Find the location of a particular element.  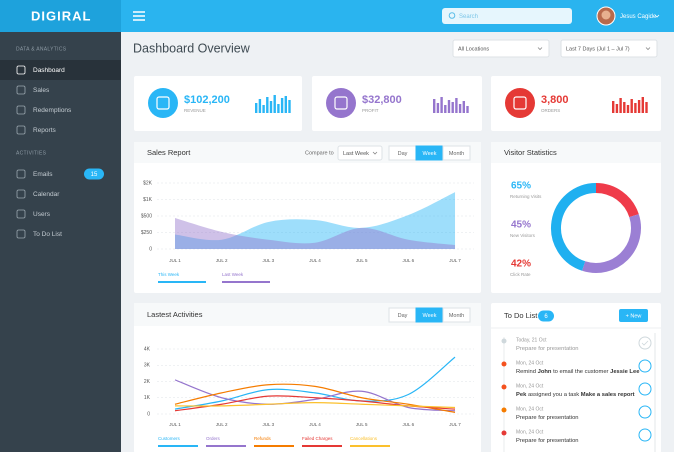

visitor-stat-value: 42% is located at coordinates (521, 264).